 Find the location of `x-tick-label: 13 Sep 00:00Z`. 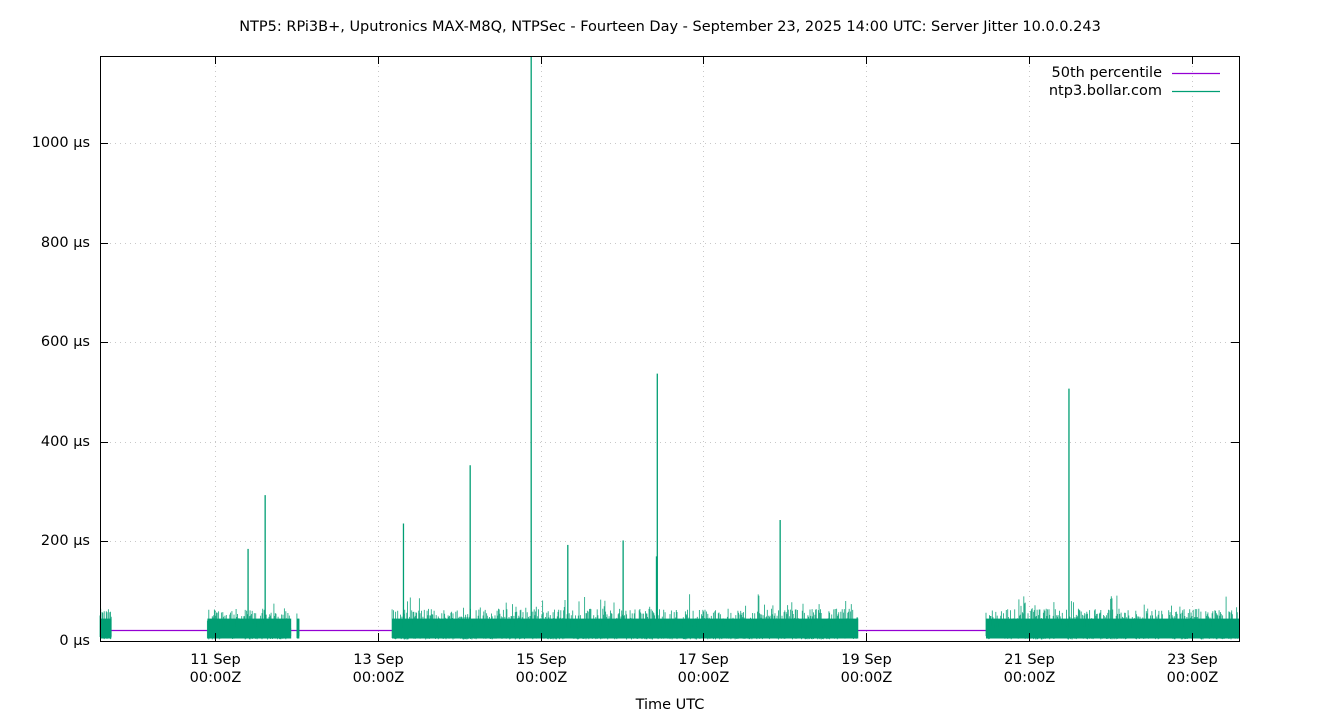

x-tick-label: 13 Sep 00:00Z is located at coordinates (378, 669).